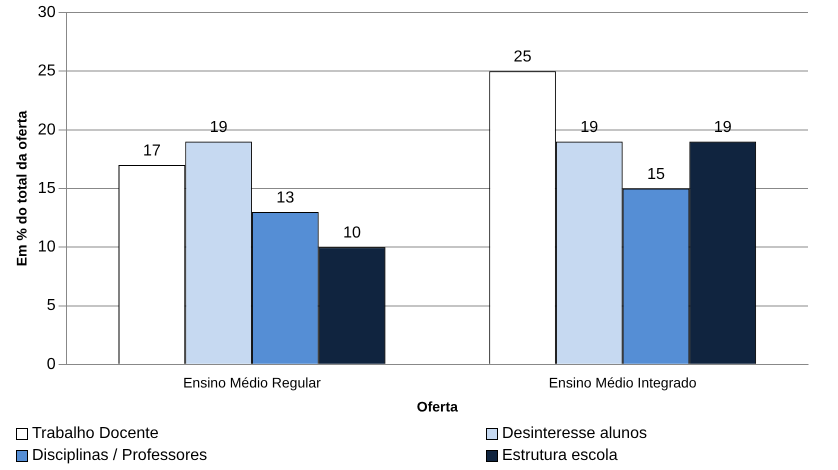 The height and width of the screenshot is (470, 838). Describe the element at coordinates (523, 57) in the screenshot. I see `data-label: 25` at that location.